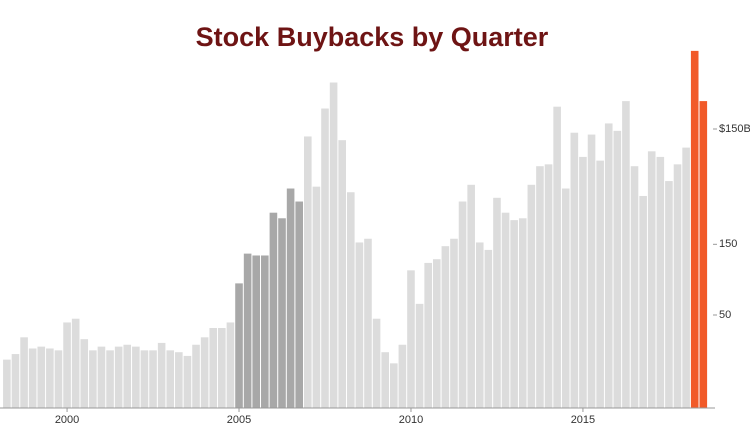 The height and width of the screenshot is (427, 750). Describe the element at coordinates (728, 244) in the screenshot. I see `y-tick-label: 150` at that location.